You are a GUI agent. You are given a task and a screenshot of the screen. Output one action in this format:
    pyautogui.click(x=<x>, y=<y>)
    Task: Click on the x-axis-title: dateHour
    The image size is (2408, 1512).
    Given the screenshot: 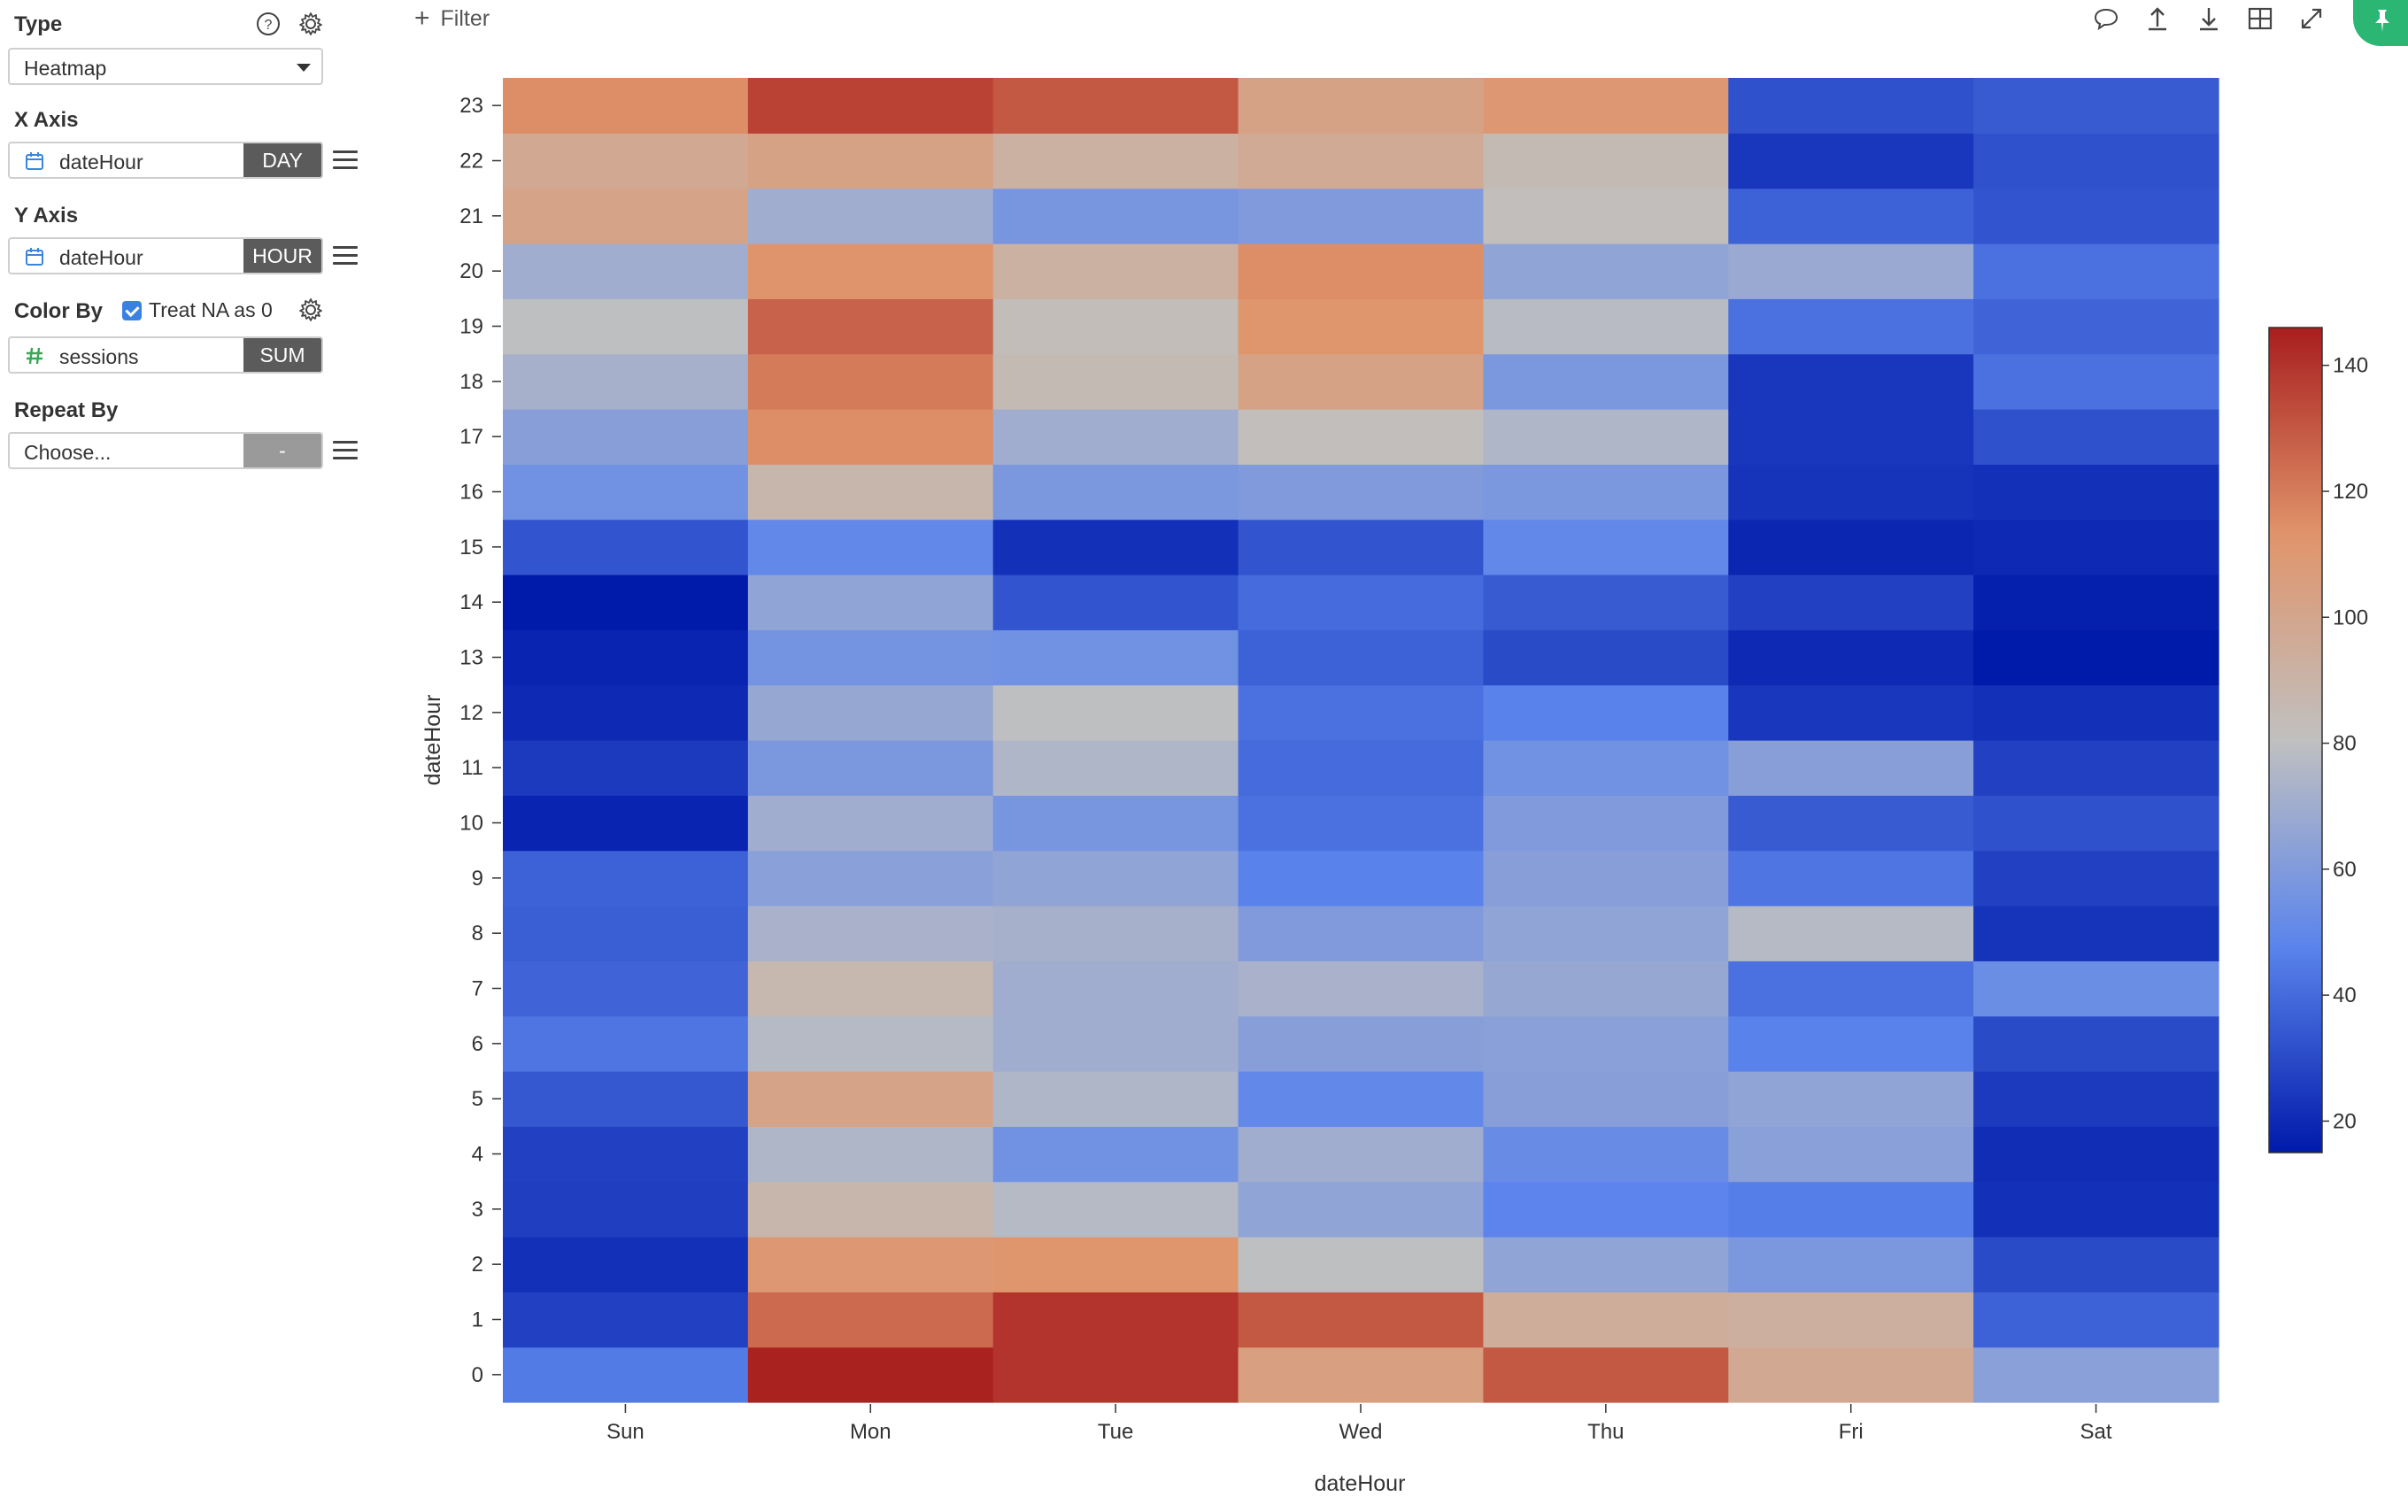 What is the action you would take?
    pyautogui.click(x=1360, y=1483)
    